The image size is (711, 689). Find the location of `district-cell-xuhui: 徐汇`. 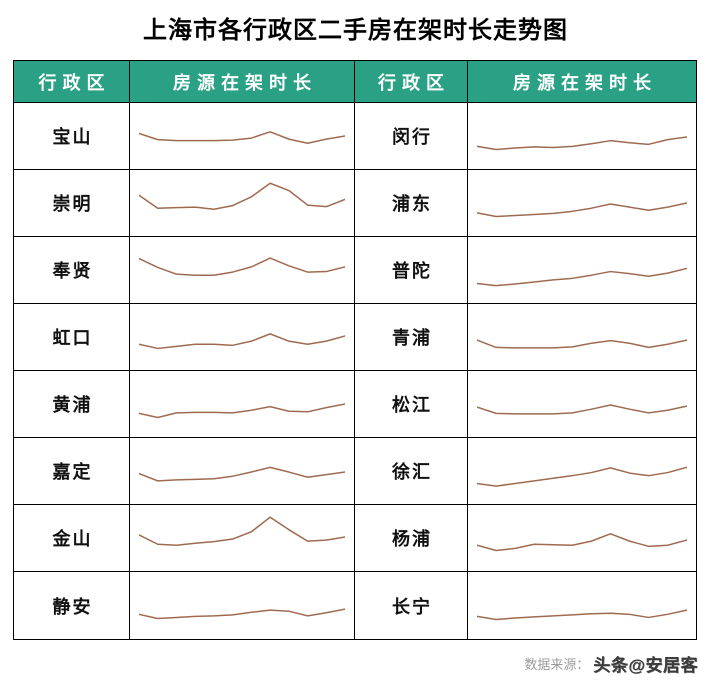

district-cell-xuhui: 徐汇 is located at coordinates (411, 471).